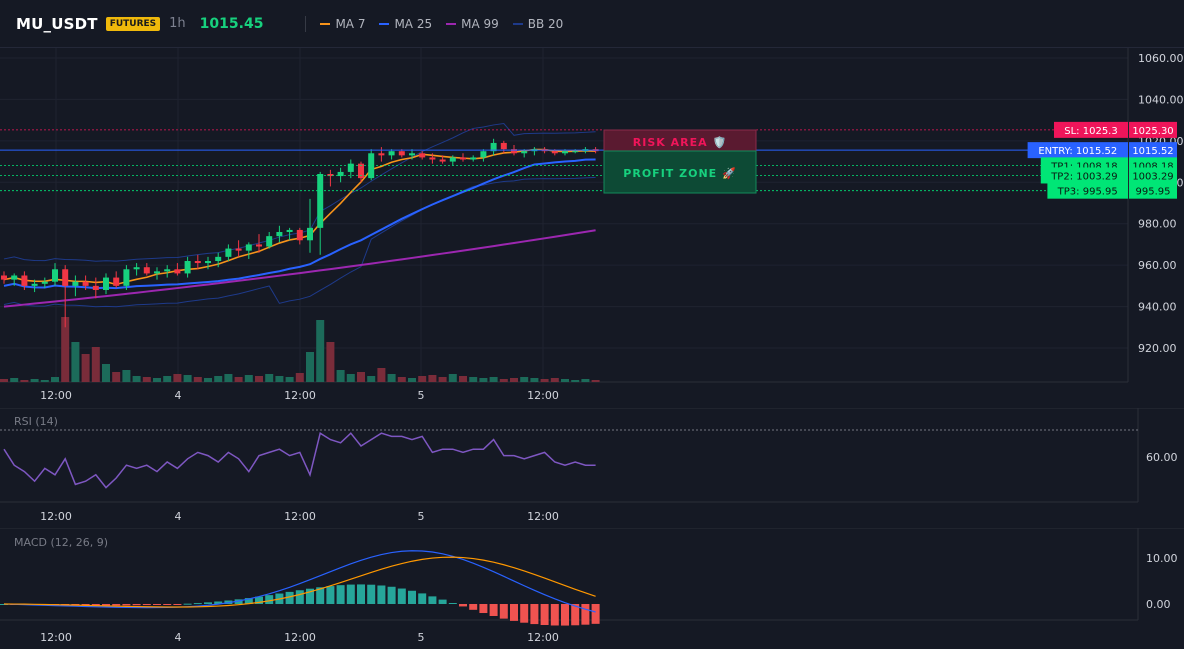  What do you see at coordinates (299, 242) in the screenshot?
I see `bb-lower` at bounding box center [299, 242].